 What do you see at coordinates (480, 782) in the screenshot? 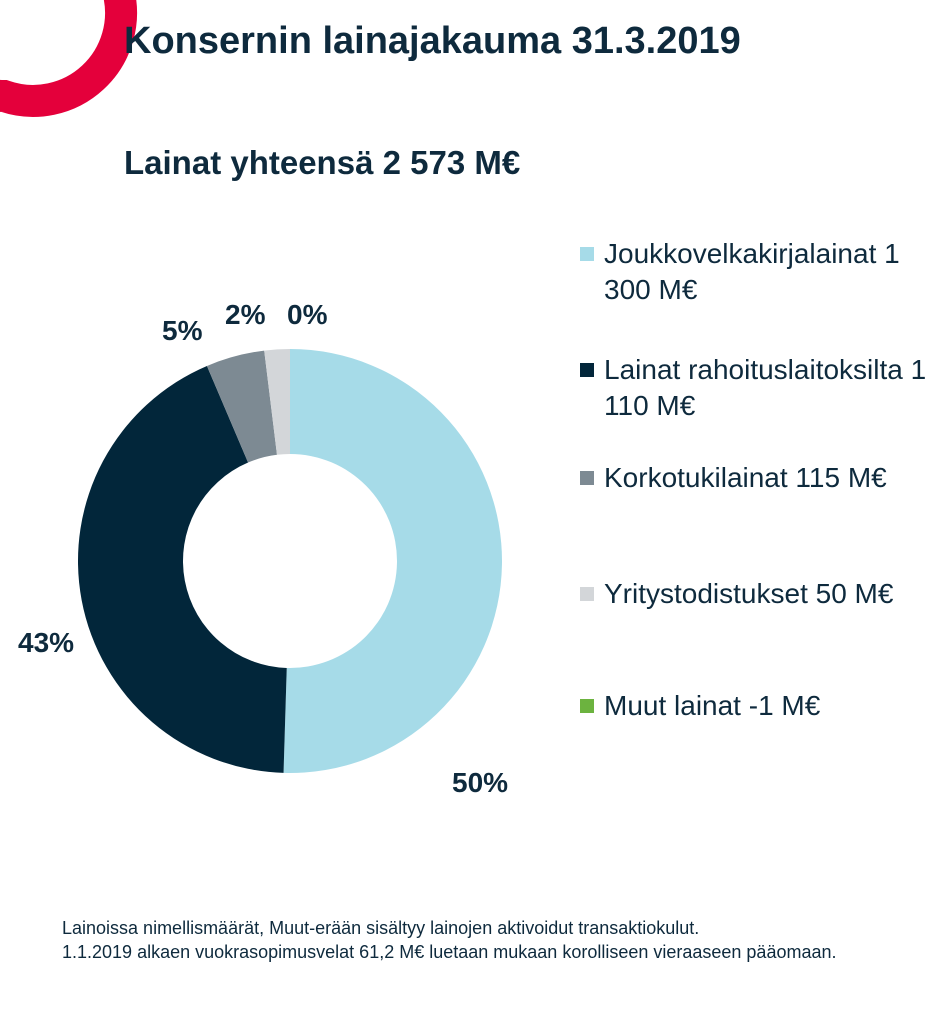
I see `percent-label-1: 50%` at bounding box center [480, 782].